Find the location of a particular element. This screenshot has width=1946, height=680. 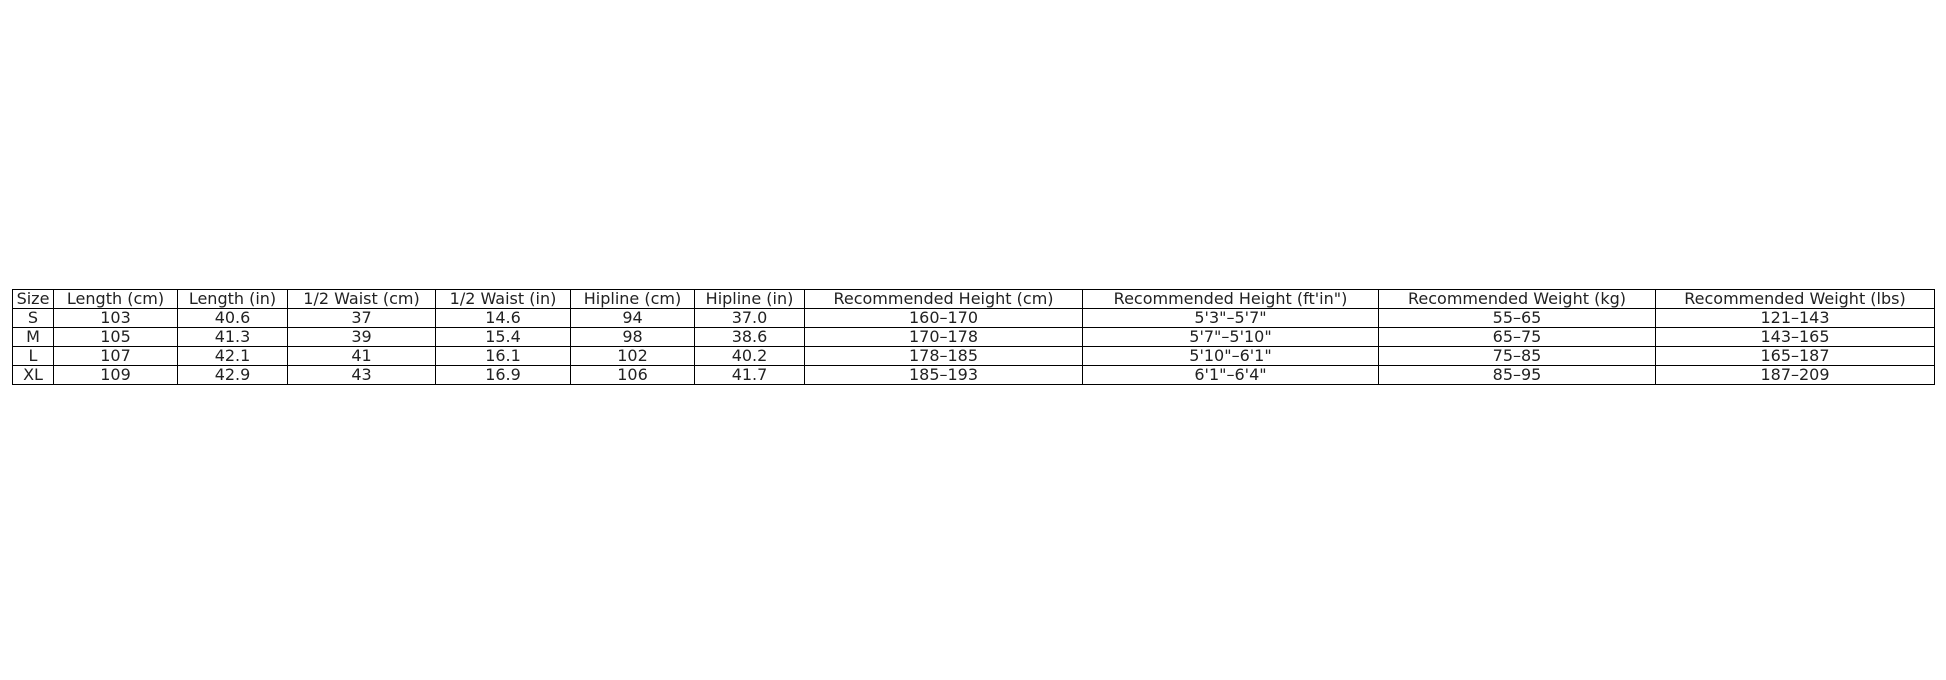

column-header: Recommended Weight (lbs) is located at coordinates (1795, 299).